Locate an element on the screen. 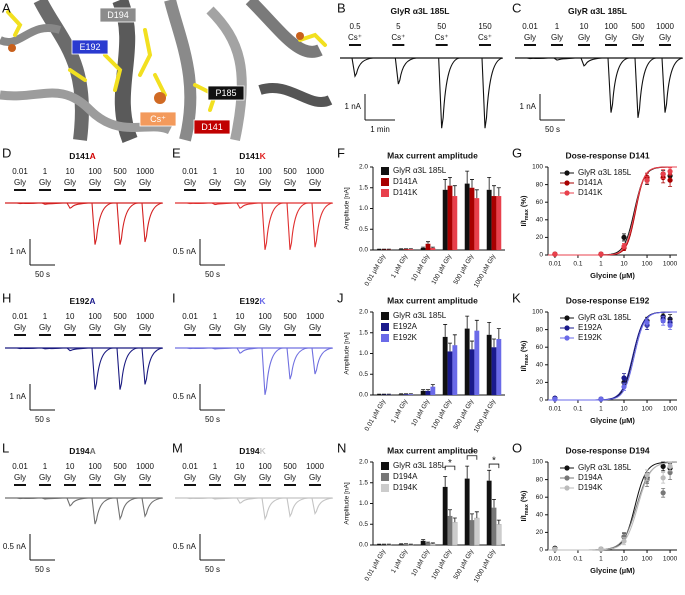 The width and height of the screenshot is (685, 595). panel-letter: L is located at coordinates (5, 447).